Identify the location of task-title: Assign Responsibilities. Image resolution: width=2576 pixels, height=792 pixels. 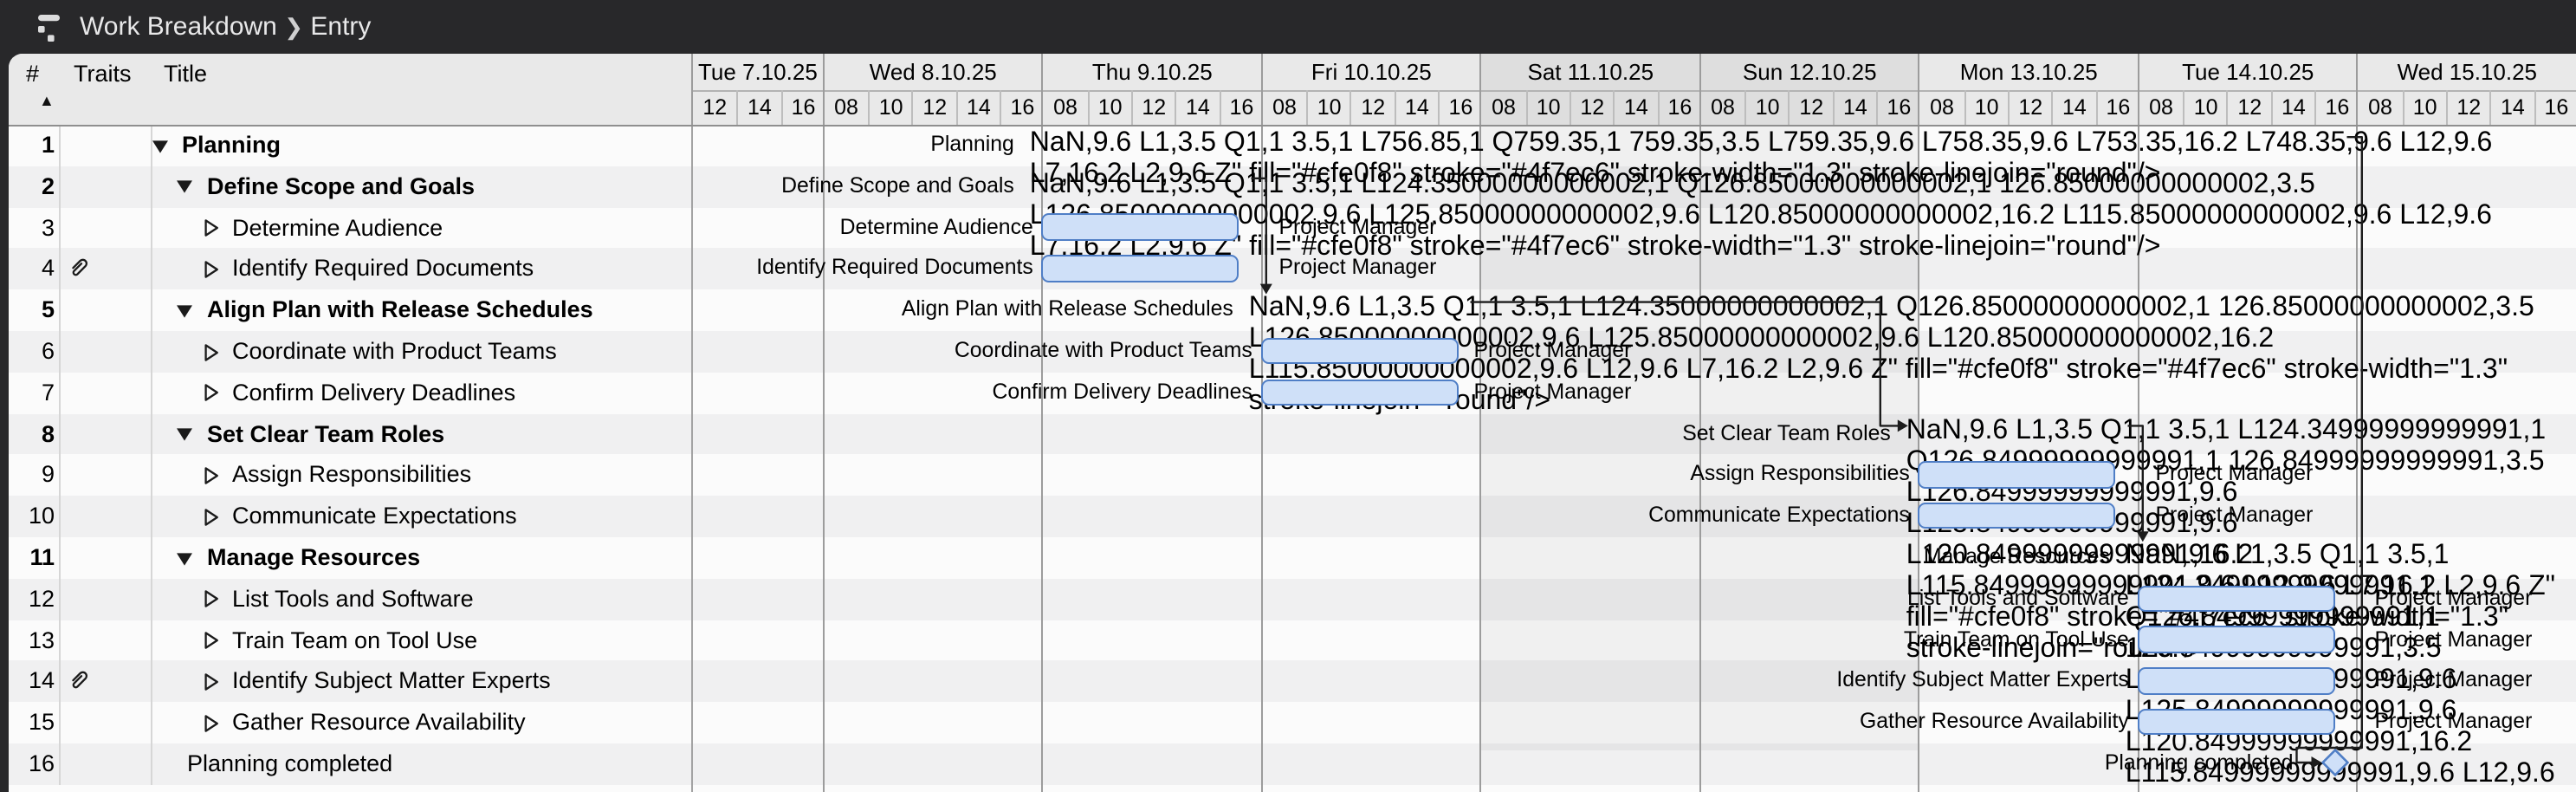
(352, 474).